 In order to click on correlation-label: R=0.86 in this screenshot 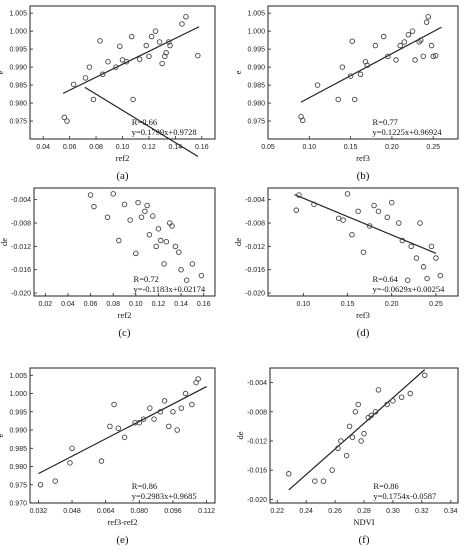, I will do `click(385, 486)`.